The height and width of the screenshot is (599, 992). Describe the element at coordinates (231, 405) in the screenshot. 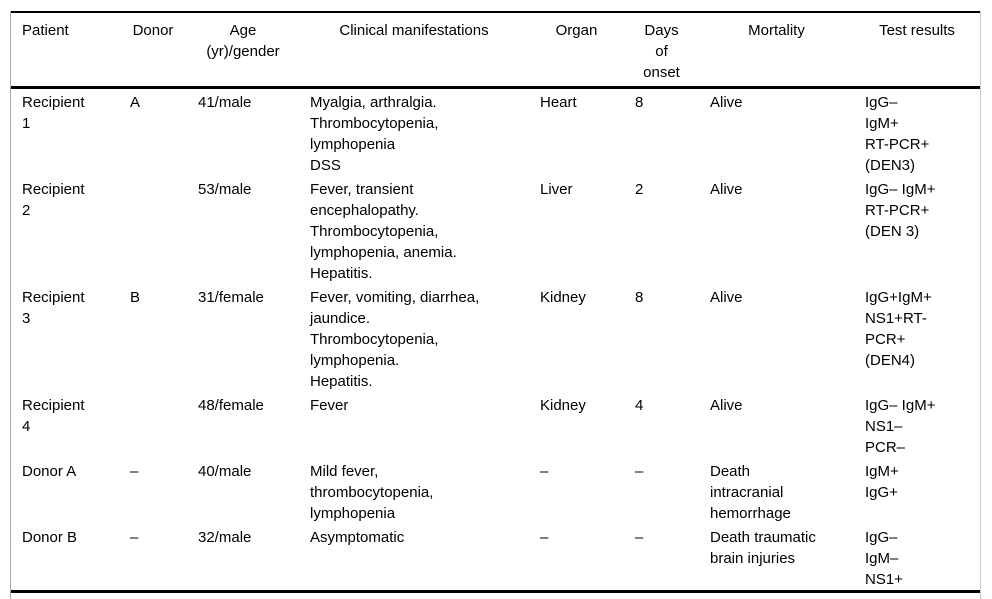

I see `cell-age: 48/female` at that location.